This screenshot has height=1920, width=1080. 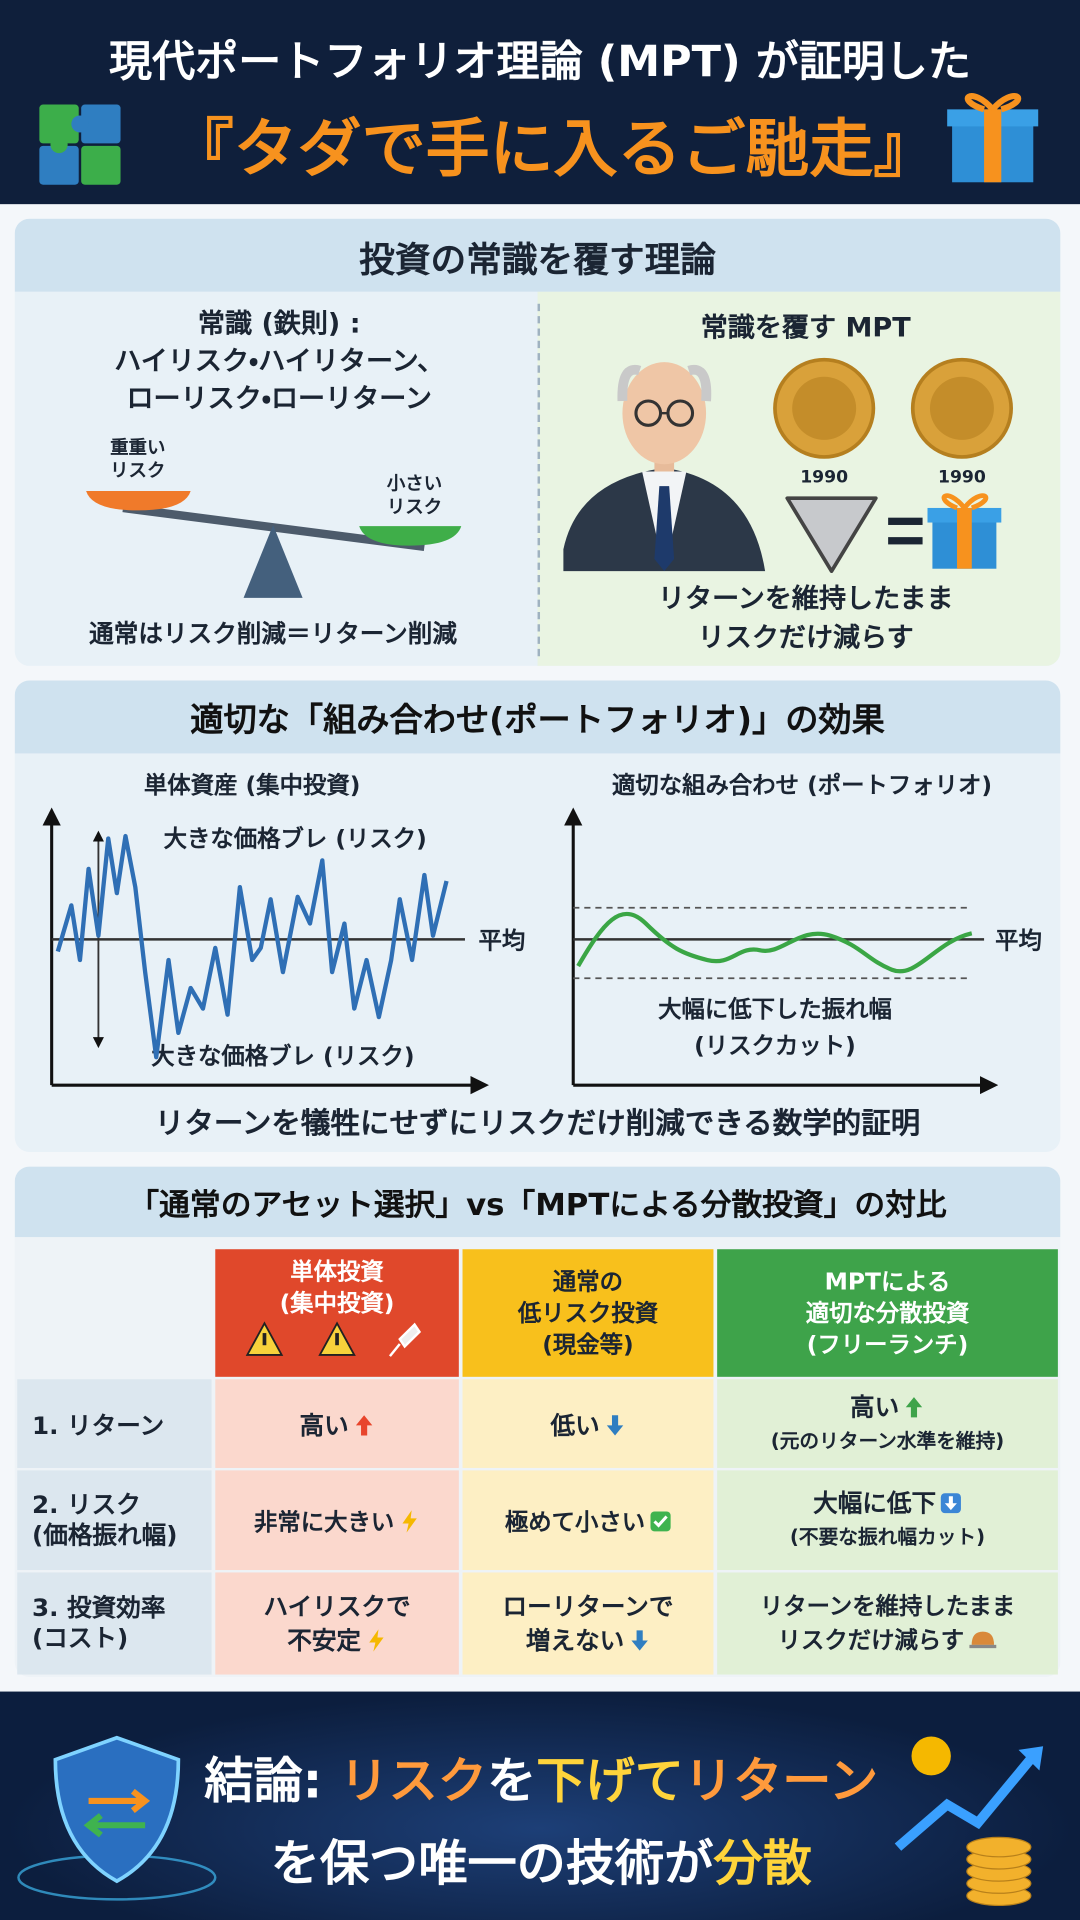 I want to click on down-arrow, so click(x=639, y=1640).